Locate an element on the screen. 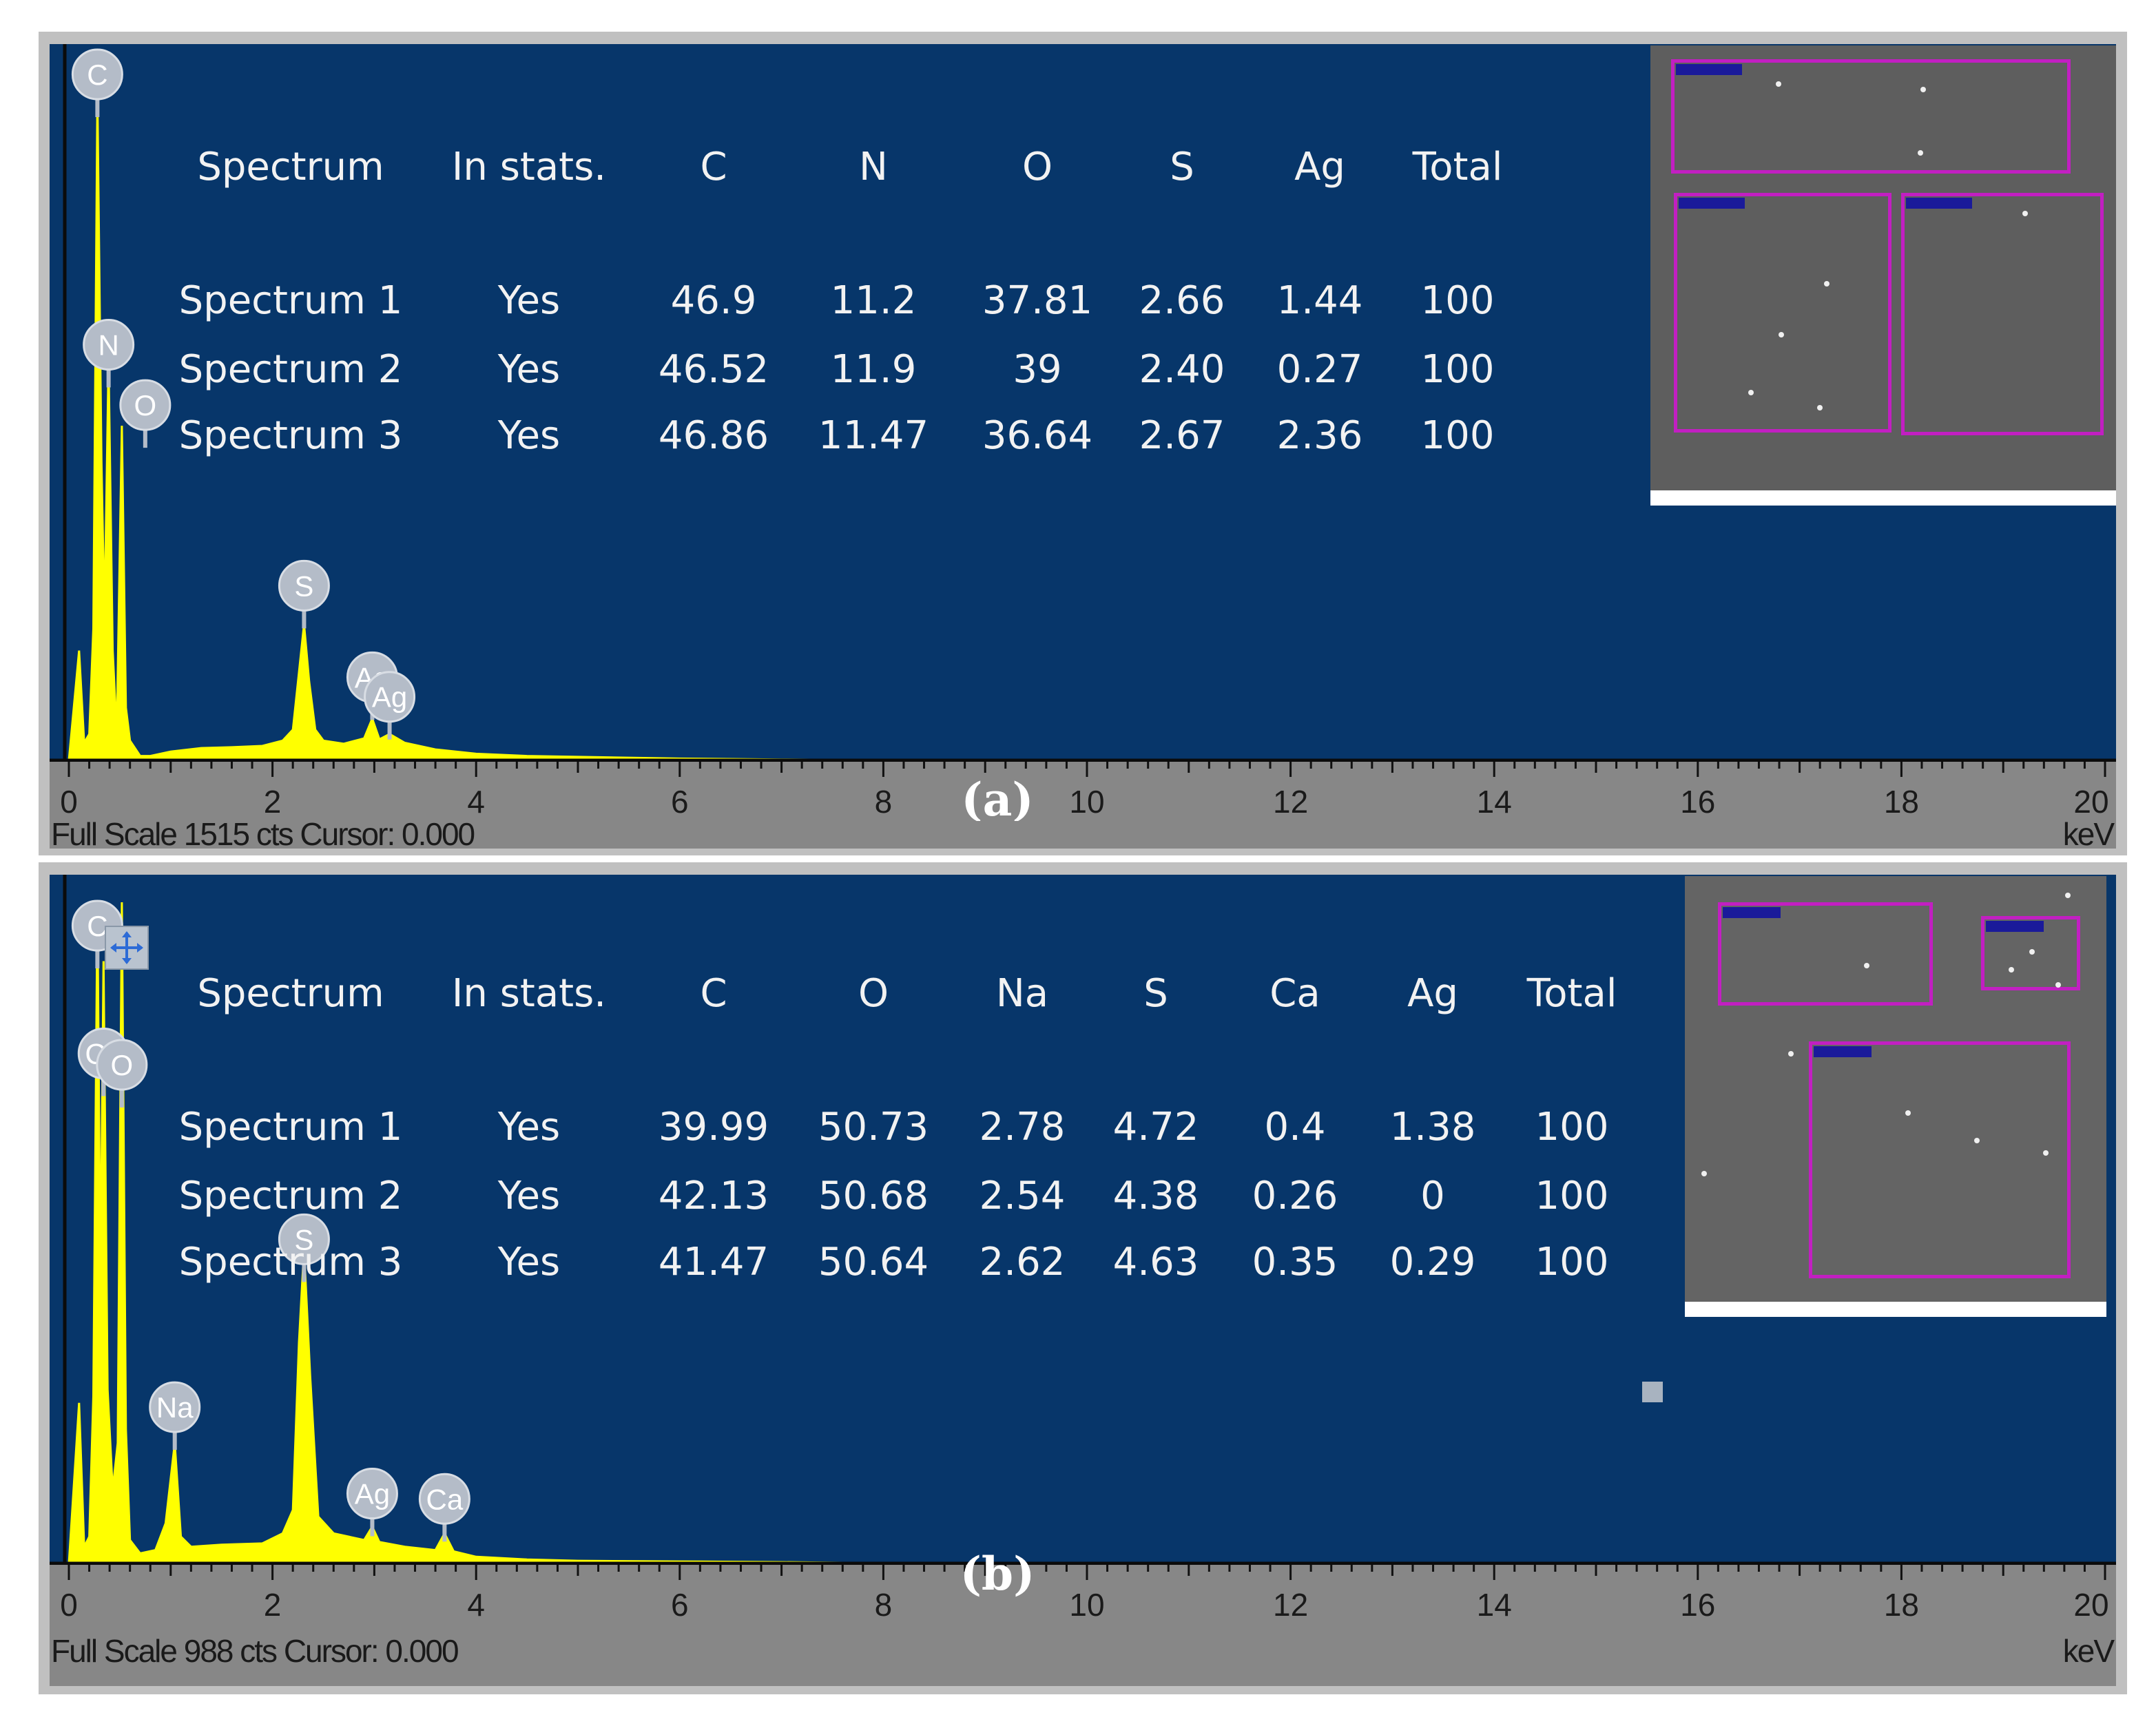  panel-label-a: (a) is located at coordinates (997, 799).